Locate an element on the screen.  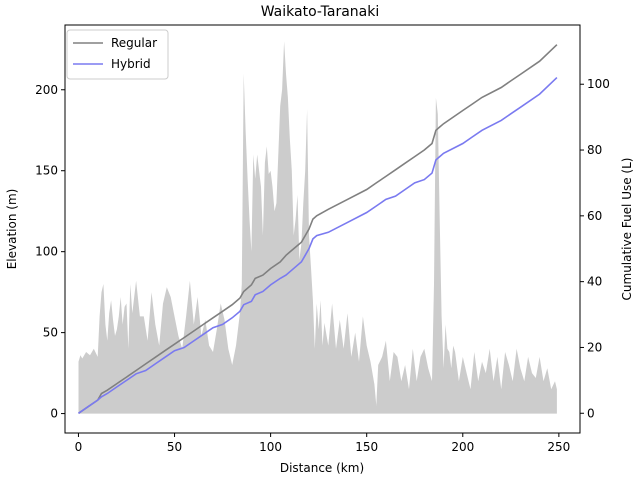
y-axis-right: 0 20 40 60 80 100 is located at coordinates (595, 248).